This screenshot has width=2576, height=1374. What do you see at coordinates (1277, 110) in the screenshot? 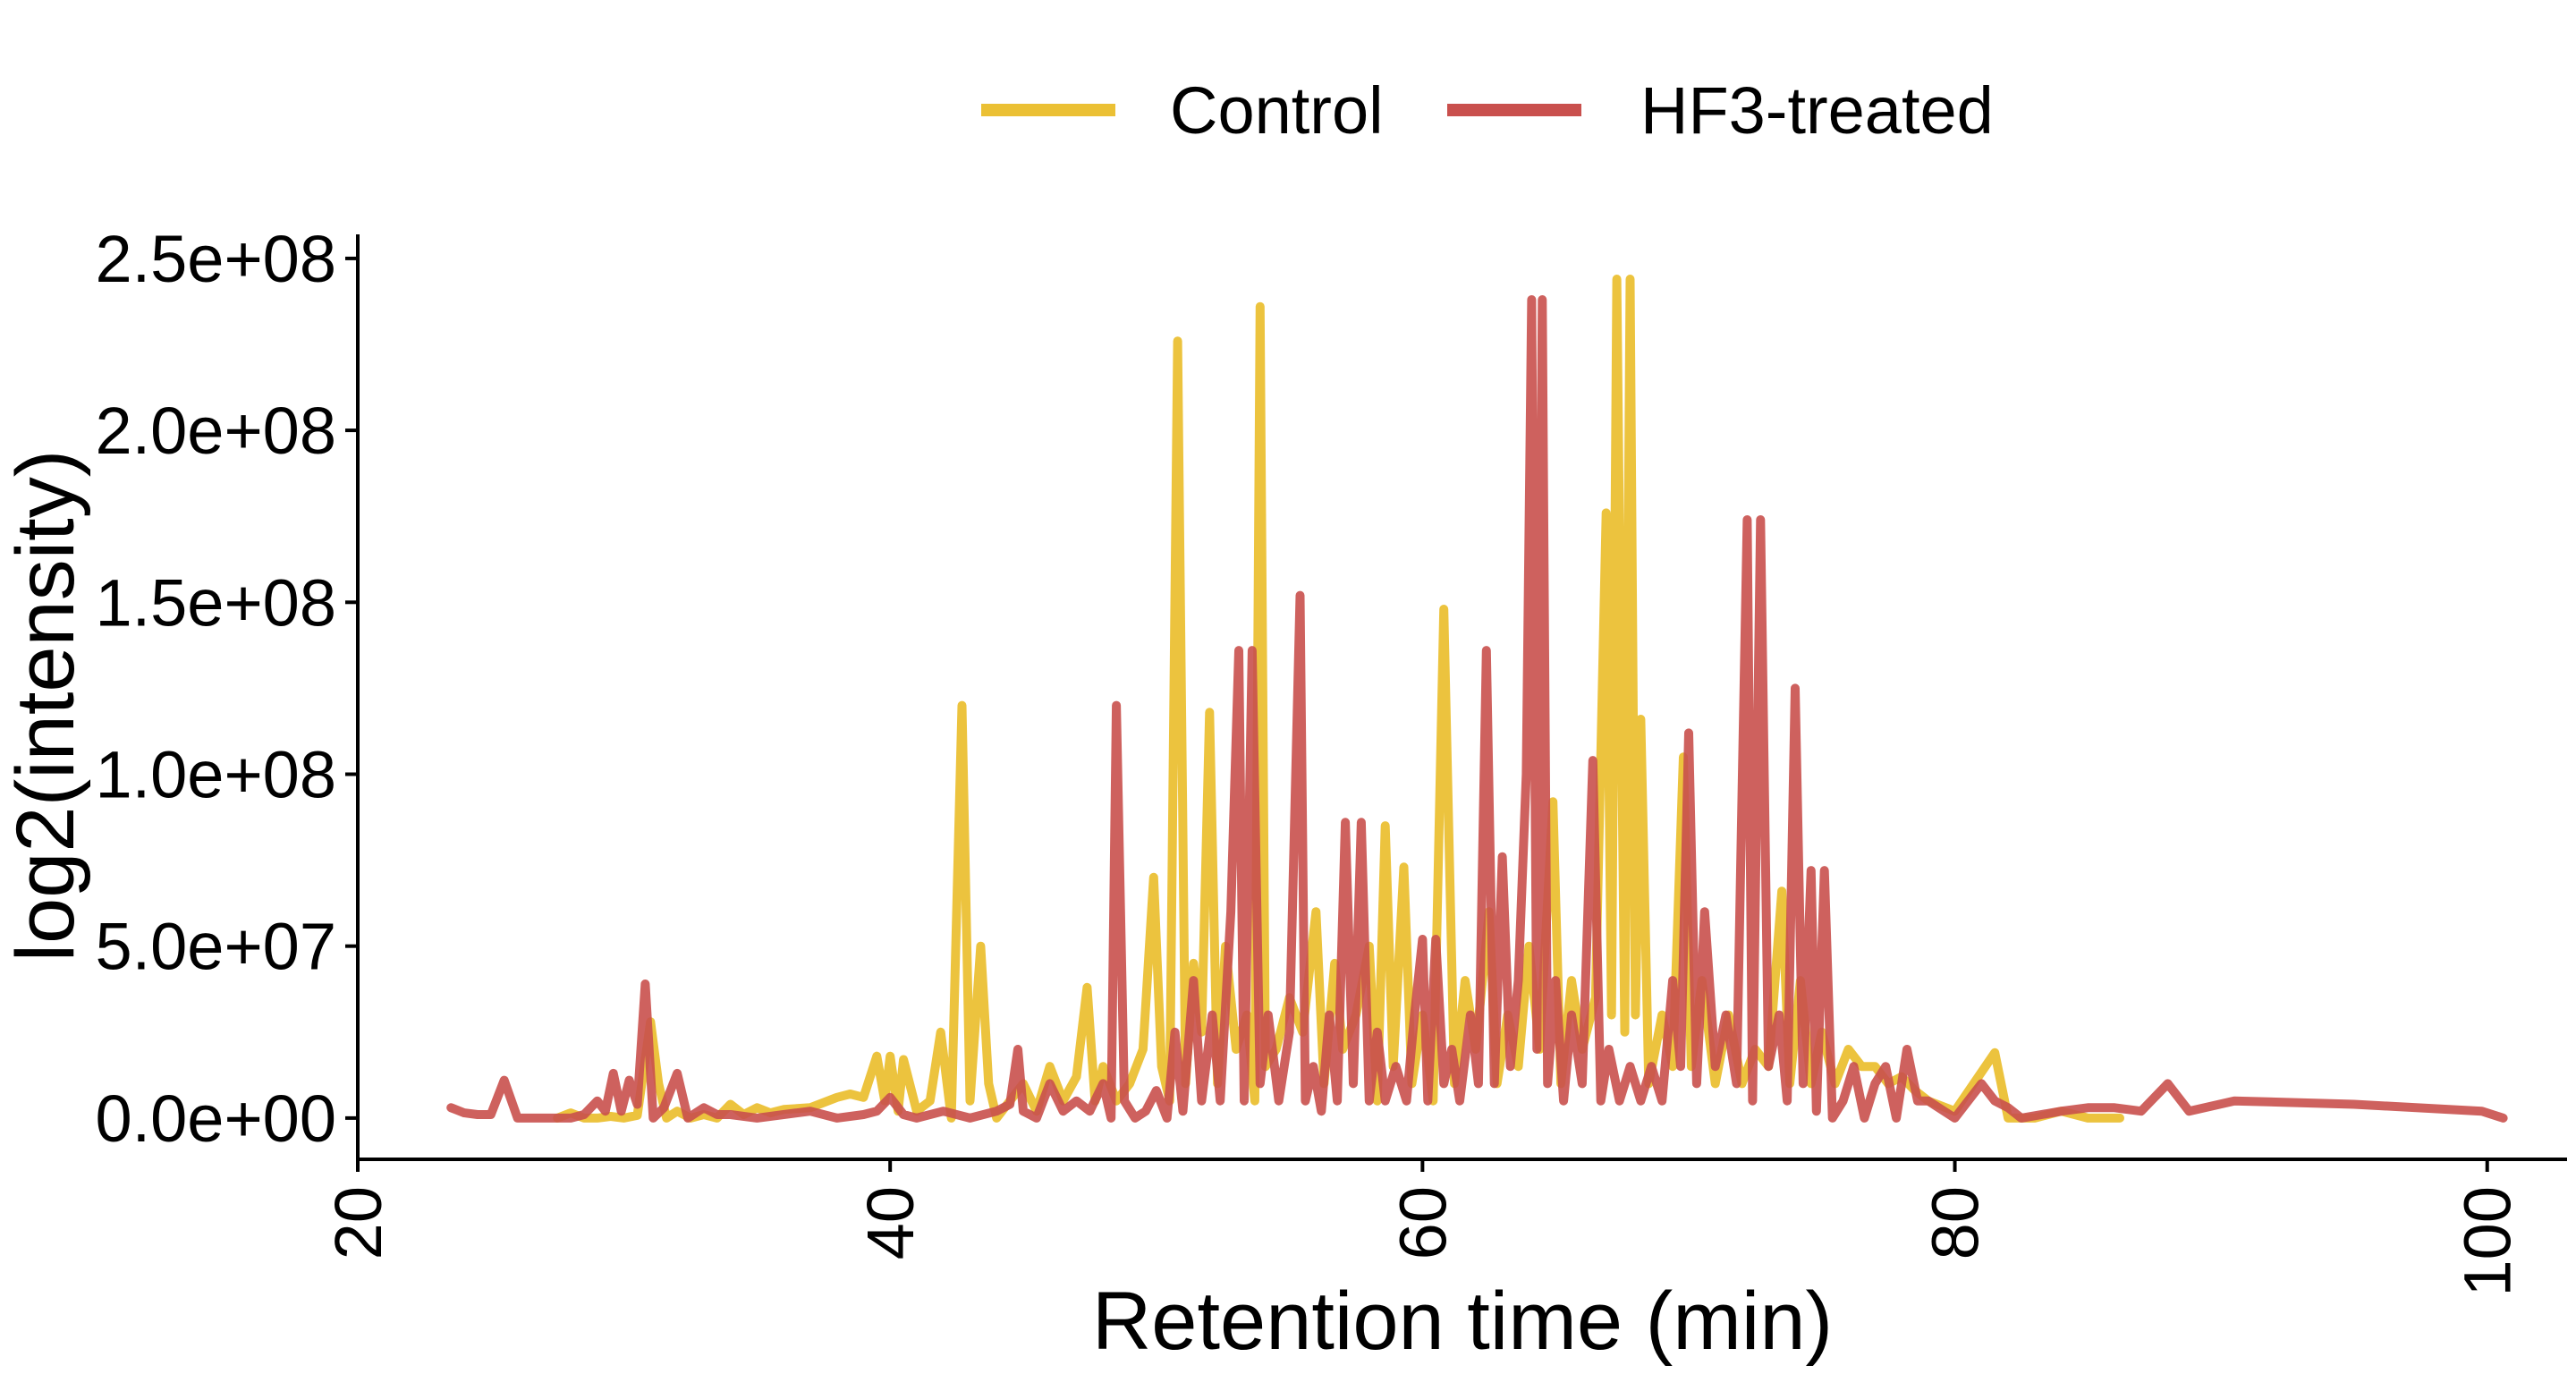
I see `legend-label: Control` at bounding box center [1277, 110].